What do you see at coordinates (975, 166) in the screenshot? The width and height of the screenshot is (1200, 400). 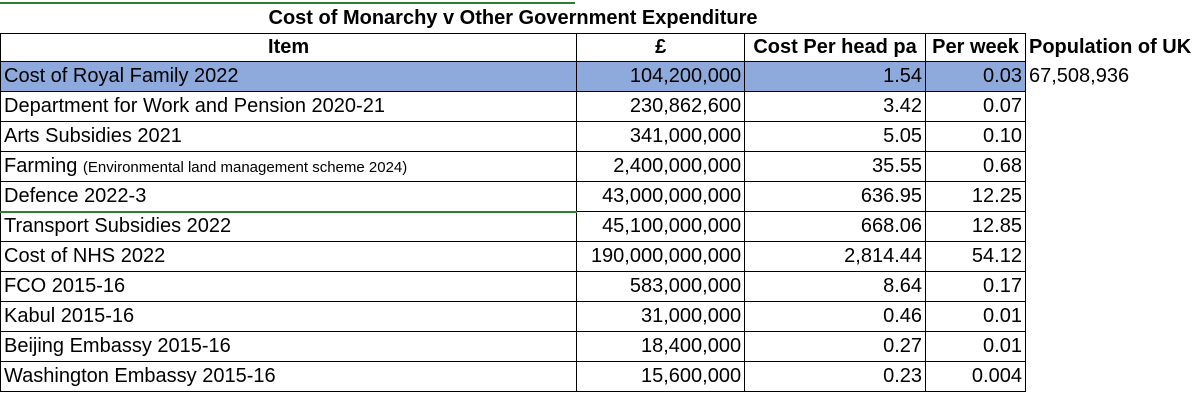 I see `cell-per-week: 0.68` at bounding box center [975, 166].